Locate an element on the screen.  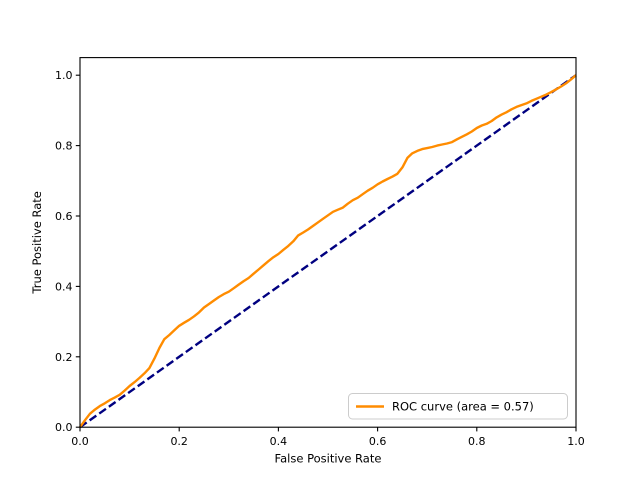
x-tick-label: 0.4 is located at coordinates (279, 441).